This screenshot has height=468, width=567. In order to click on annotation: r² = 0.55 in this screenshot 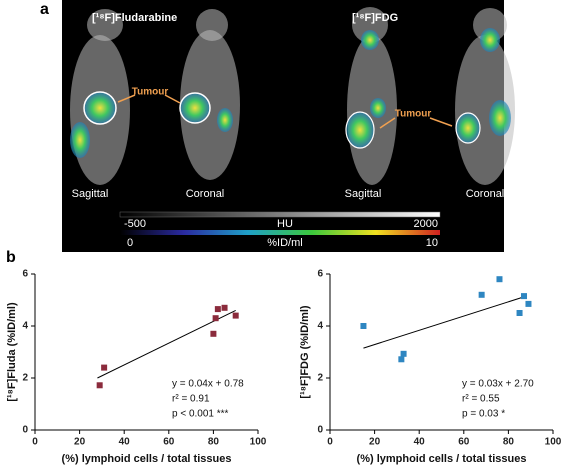, I will do `click(481, 399)`.